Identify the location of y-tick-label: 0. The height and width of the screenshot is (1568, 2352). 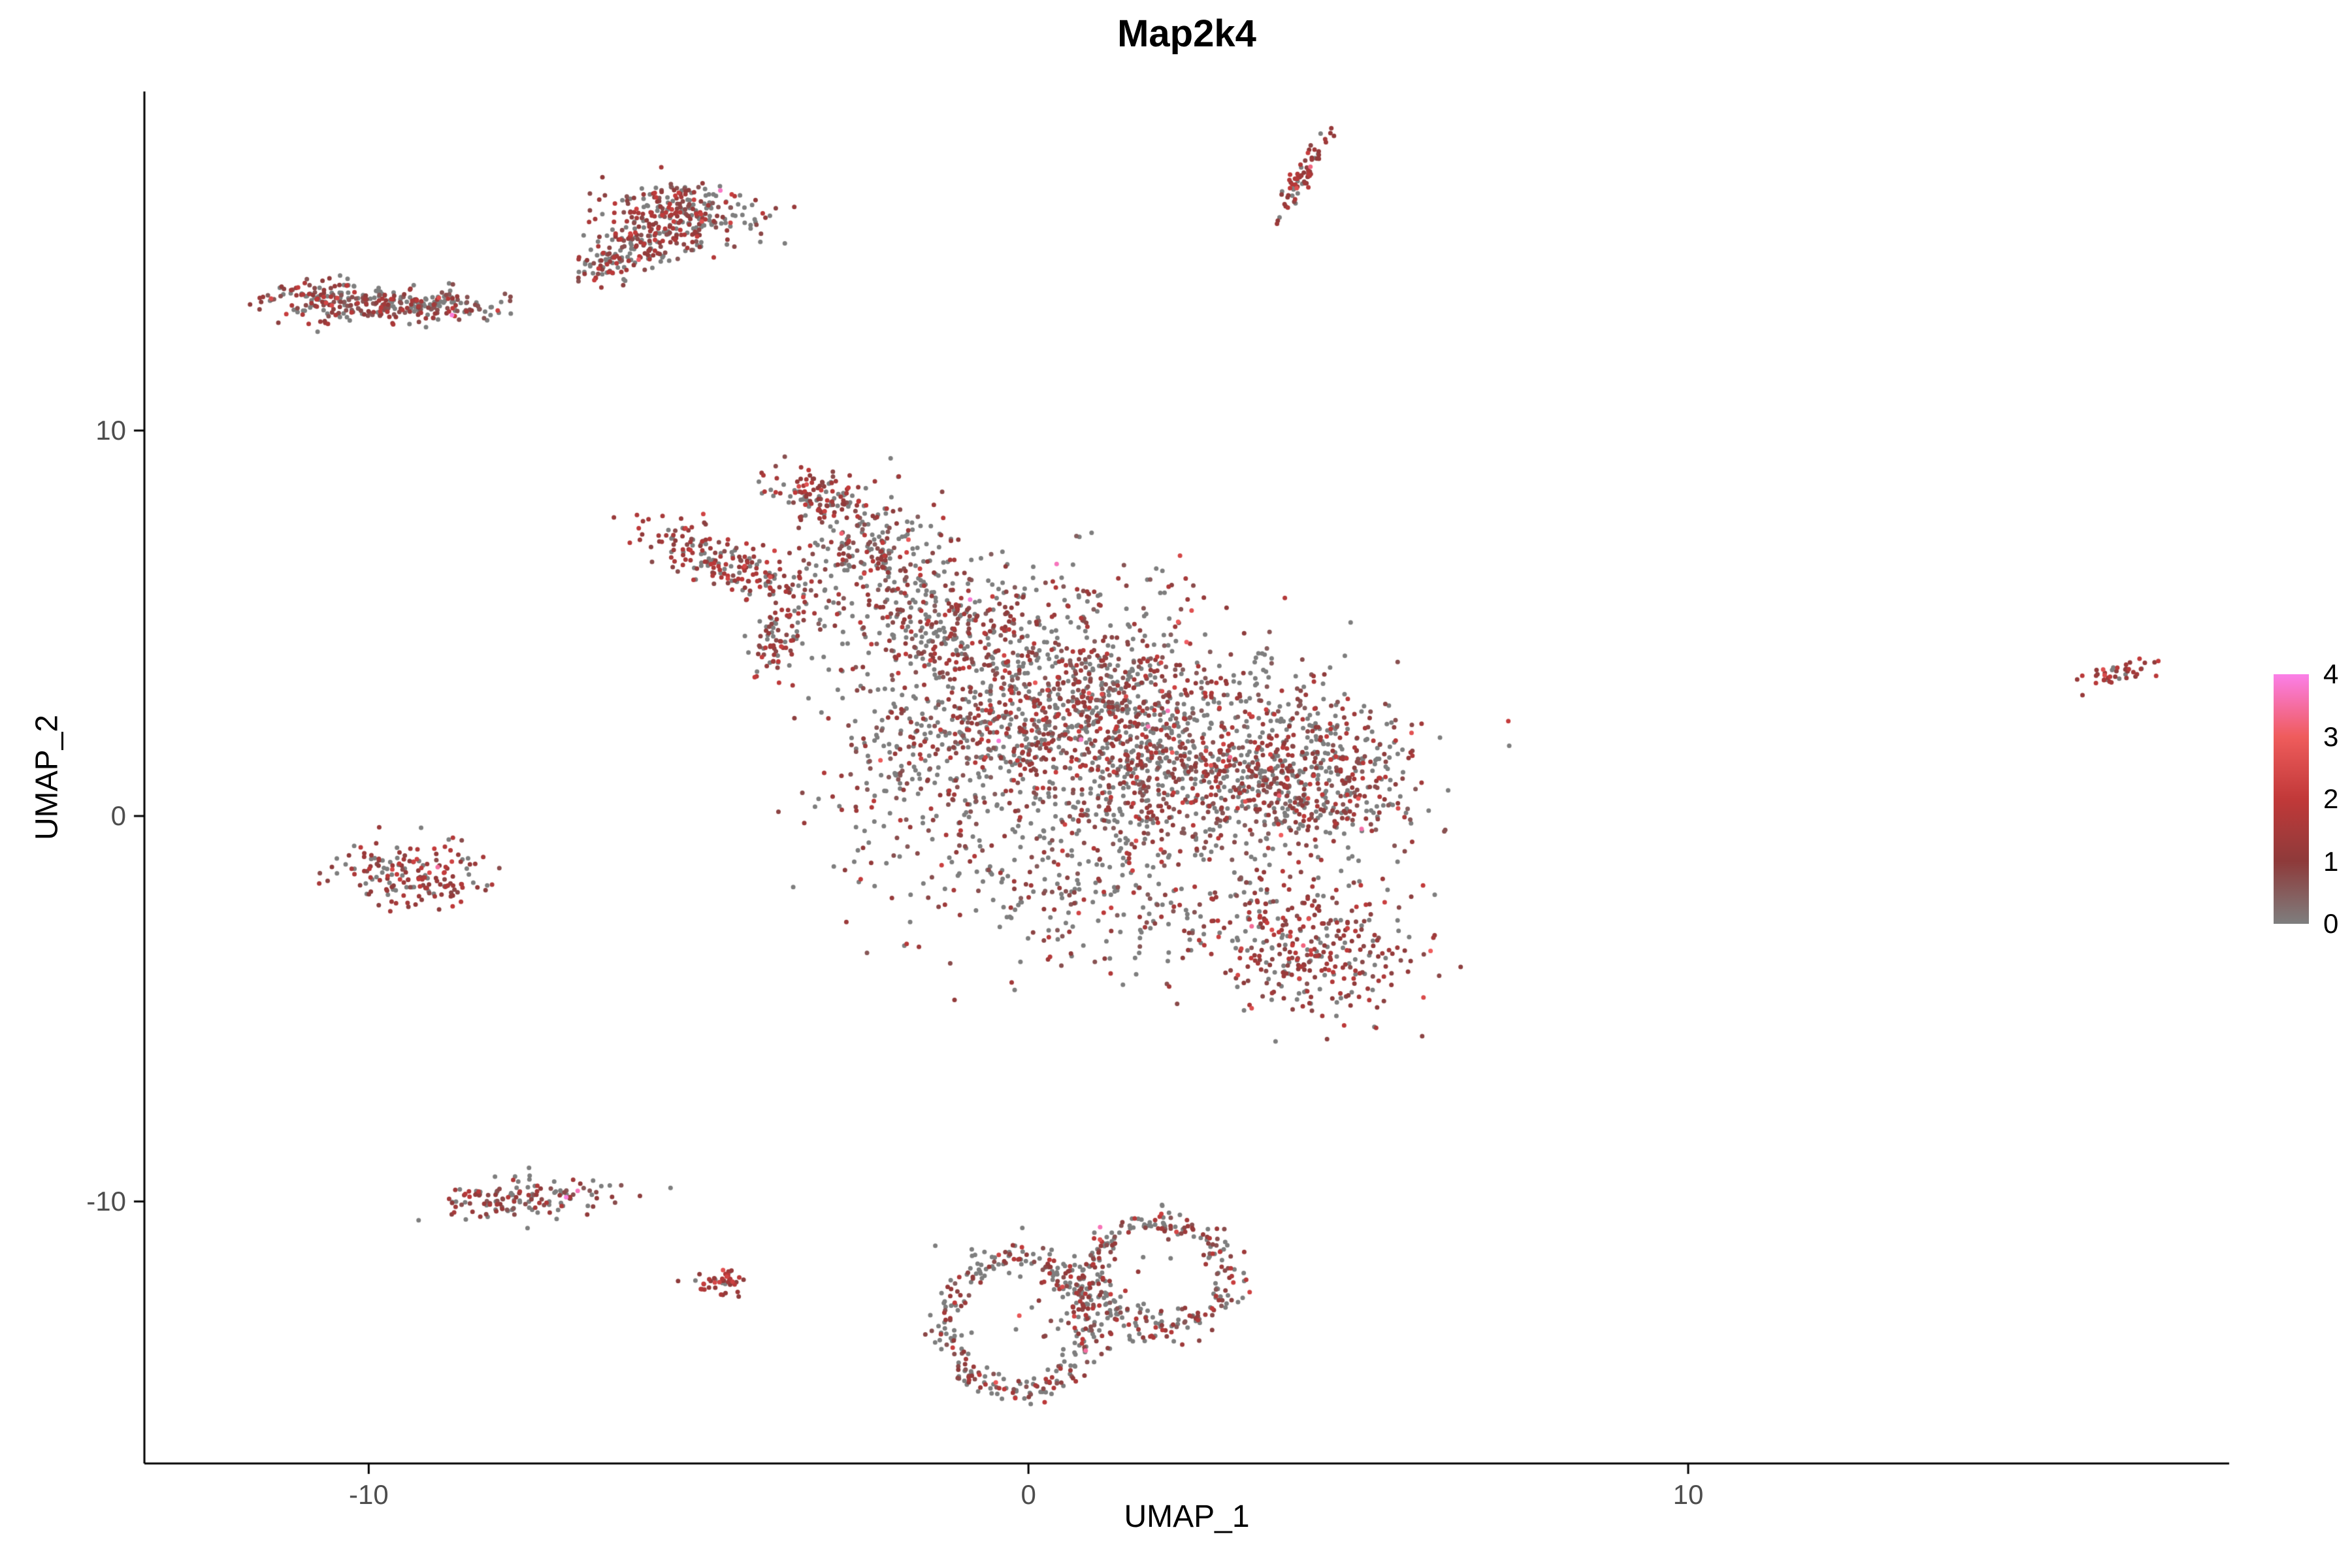
(118, 815).